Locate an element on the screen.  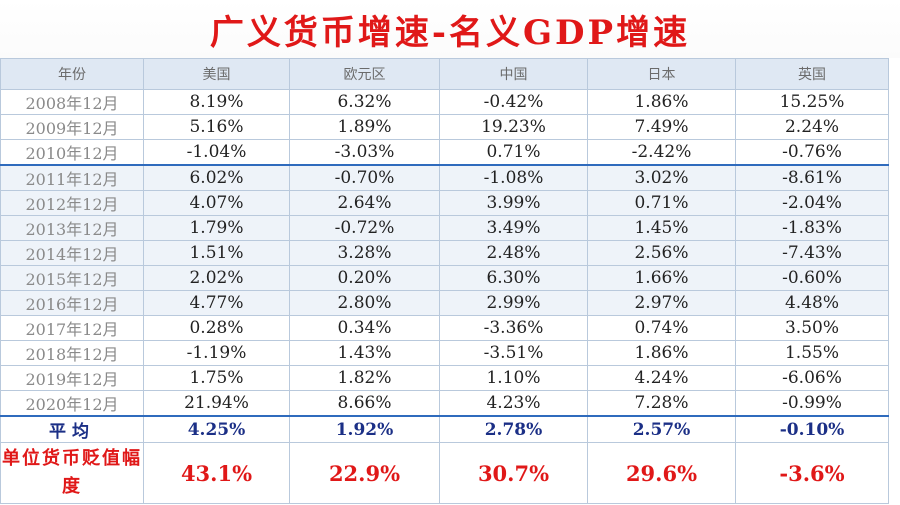
year-cell: 2013年12月 is located at coordinates (72, 228).